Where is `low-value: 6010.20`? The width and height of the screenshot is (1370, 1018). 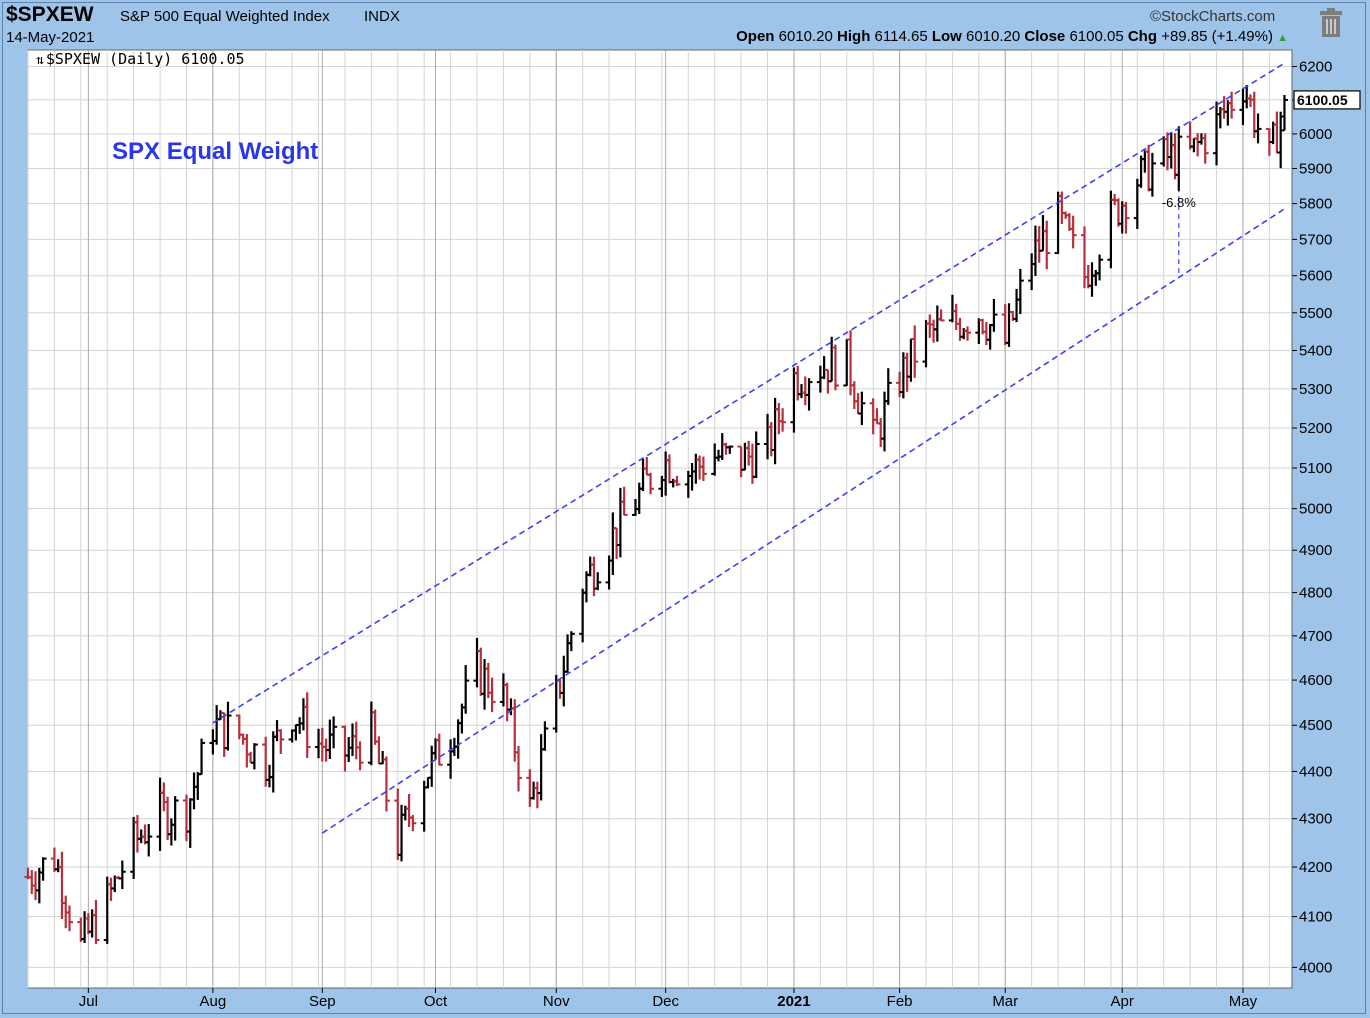
low-value: 6010.20 is located at coordinates (993, 36).